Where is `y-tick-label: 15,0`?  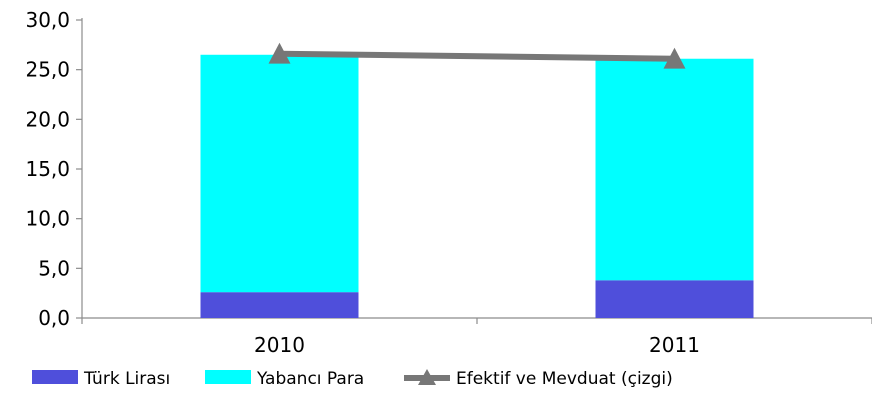
y-tick-label: 15,0 is located at coordinates (47, 169).